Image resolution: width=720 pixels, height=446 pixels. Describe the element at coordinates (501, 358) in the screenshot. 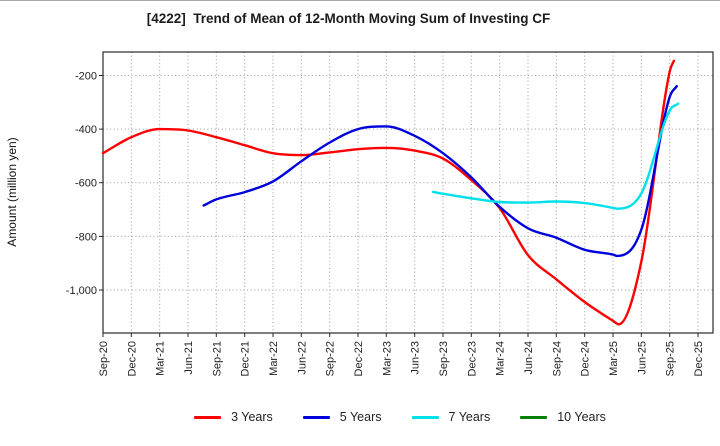

I see `x-tick-label-mar-24: Mar-24` at that location.